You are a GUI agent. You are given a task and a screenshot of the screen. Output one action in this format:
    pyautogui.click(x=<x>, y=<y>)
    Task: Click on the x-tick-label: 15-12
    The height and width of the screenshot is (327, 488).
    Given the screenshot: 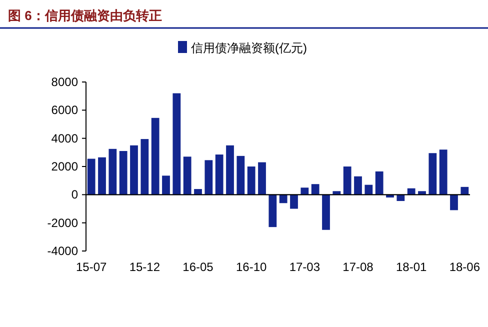 What is the action you would take?
    pyautogui.click(x=144, y=267)
    